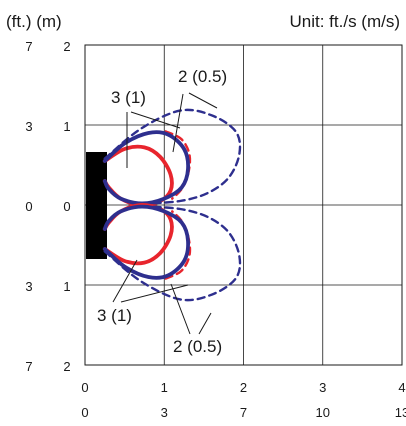 The width and height of the screenshot is (406, 426). Describe the element at coordinates (84, 412) in the screenshot. I see `x-tick-ft-label: 0` at that location.